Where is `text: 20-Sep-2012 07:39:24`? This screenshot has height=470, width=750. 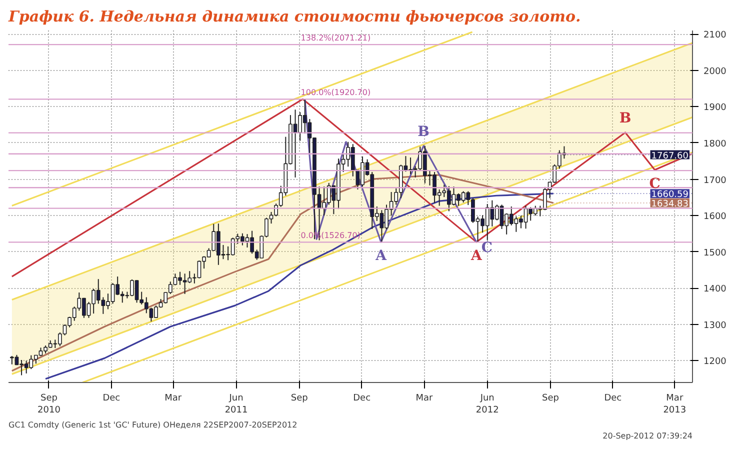
text: 20-Sep-2012 07:39:24 is located at coordinates (647, 436).